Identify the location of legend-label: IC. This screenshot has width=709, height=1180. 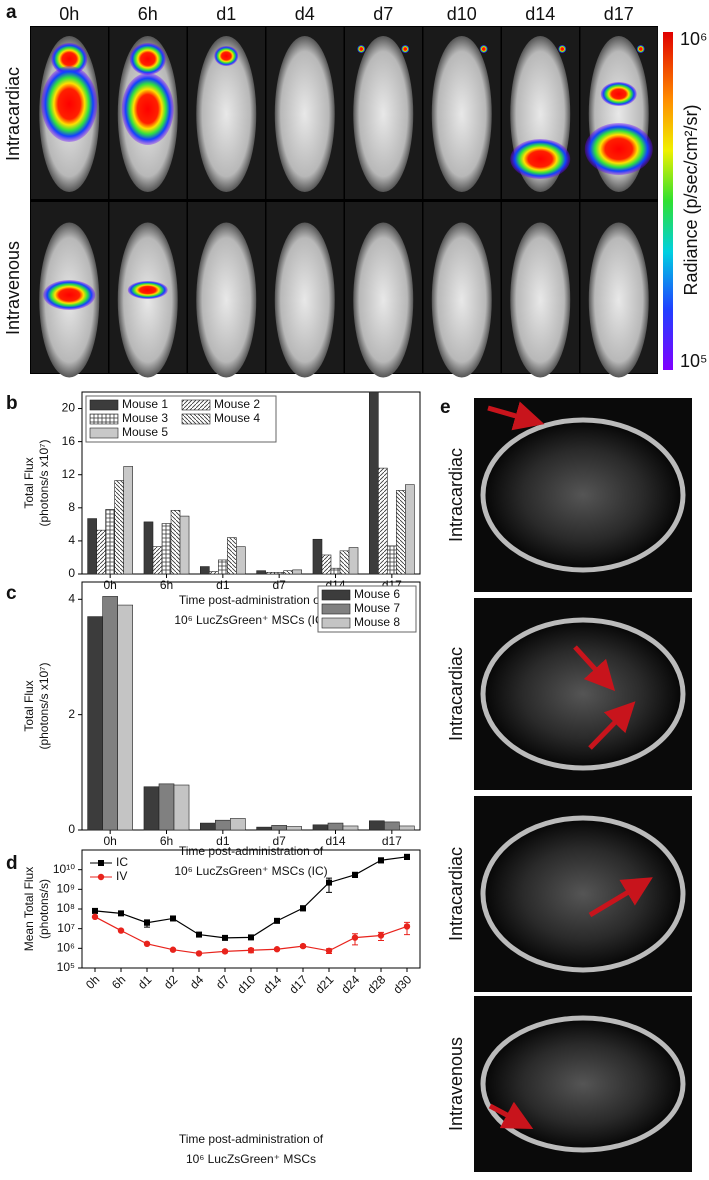
(122, 862).